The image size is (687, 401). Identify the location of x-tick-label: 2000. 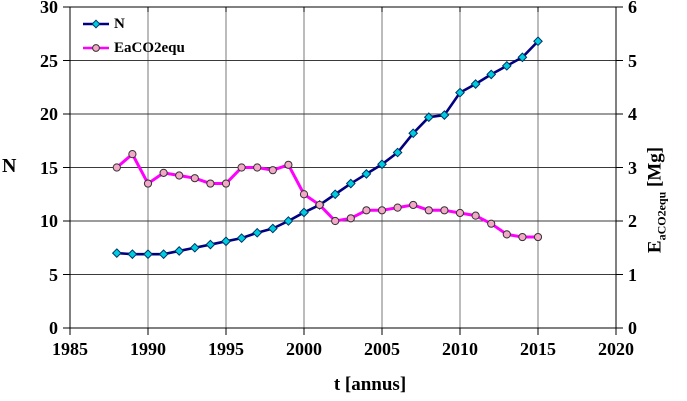
(304, 349).